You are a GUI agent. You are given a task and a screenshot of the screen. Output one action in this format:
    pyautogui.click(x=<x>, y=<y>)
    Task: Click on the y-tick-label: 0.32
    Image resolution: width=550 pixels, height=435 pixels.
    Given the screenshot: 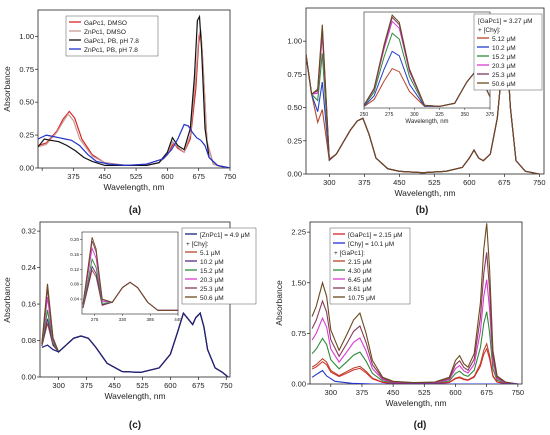 What is the action you would take?
    pyautogui.click(x=28, y=231)
    